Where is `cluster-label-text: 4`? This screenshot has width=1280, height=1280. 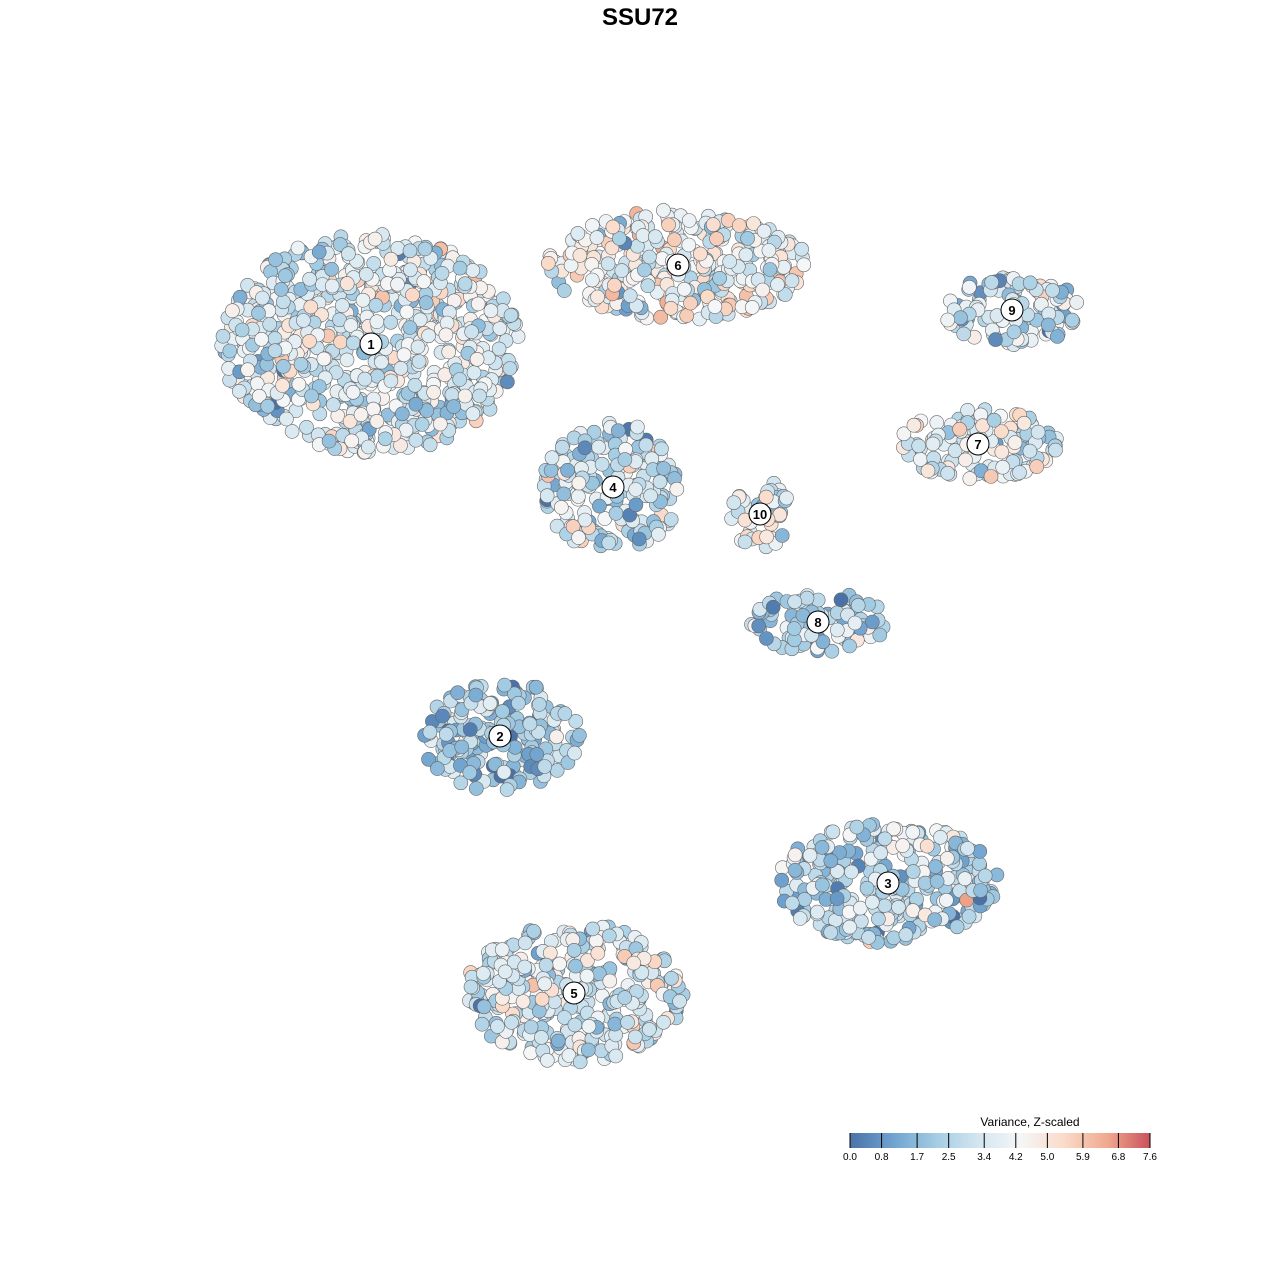 cluster-label-text: 4 is located at coordinates (613, 487).